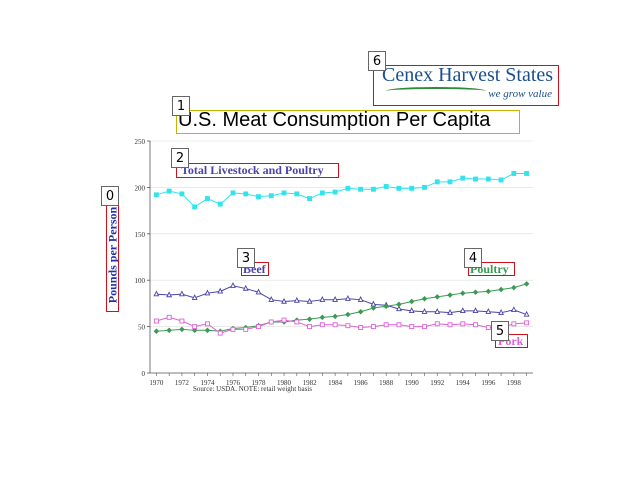 This screenshot has width=640, height=480. Describe the element at coordinates (252, 389) in the screenshot. I see `source-note: Source: USDA. NOTE: retail weight basis` at that location.